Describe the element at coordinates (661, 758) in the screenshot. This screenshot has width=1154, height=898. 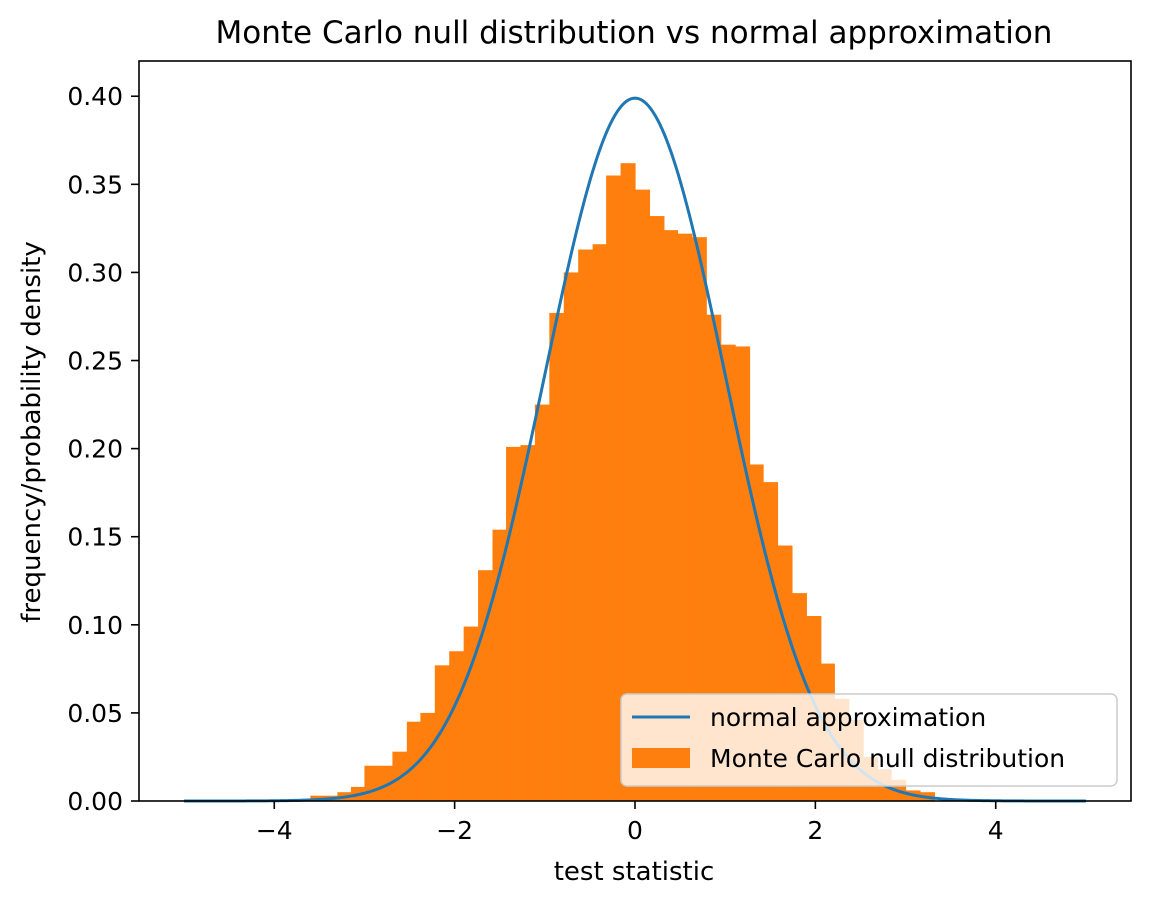
I see `legend-patch-swatch` at that location.